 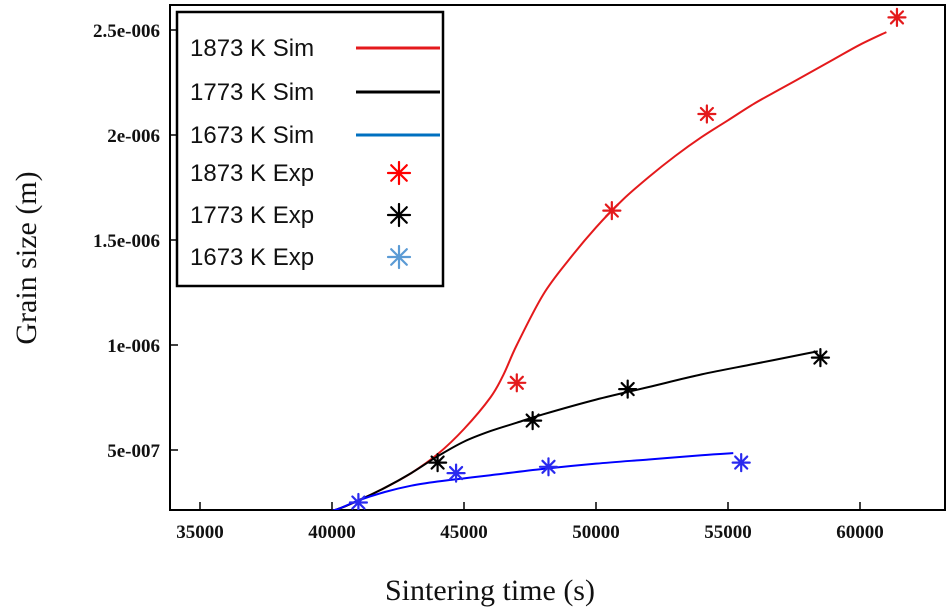 What do you see at coordinates (252, 173) in the screenshot?
I see `legend-label: 1873 K Exp` at bounding box center [252, 173].